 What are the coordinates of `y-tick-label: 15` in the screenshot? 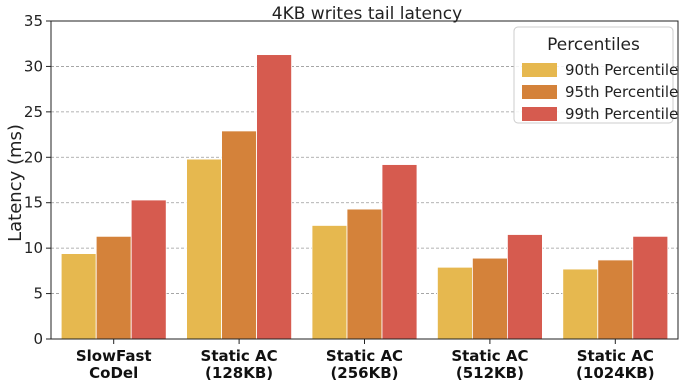 It's located at (33, 203).